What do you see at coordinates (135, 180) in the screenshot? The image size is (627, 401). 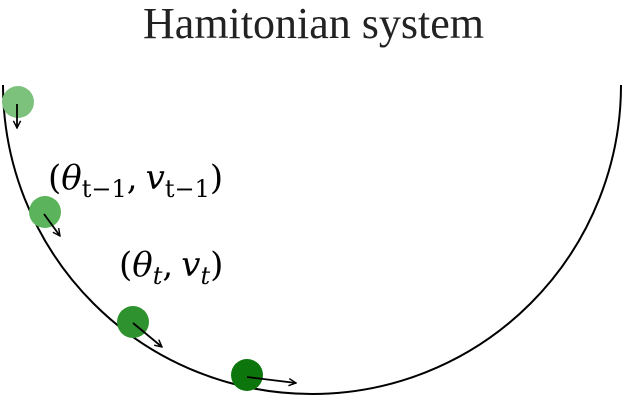 I see `prev-state-label: (θt−1, vt−1)` at bounding box center [135, 180].